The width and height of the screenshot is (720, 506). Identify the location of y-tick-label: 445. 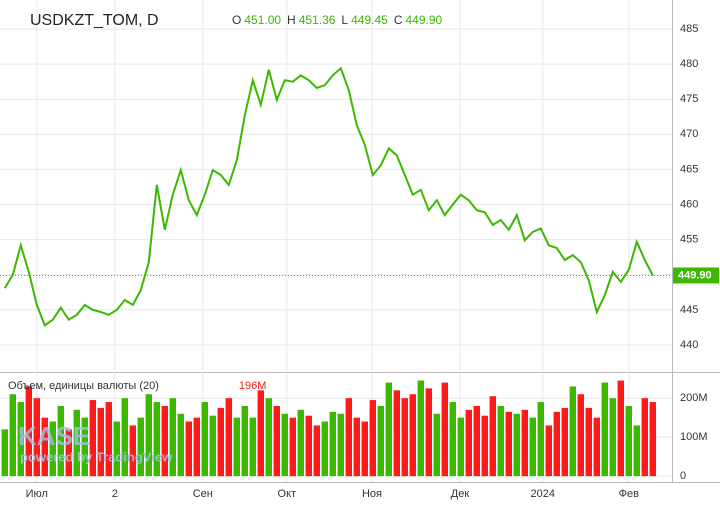
(689, 310).